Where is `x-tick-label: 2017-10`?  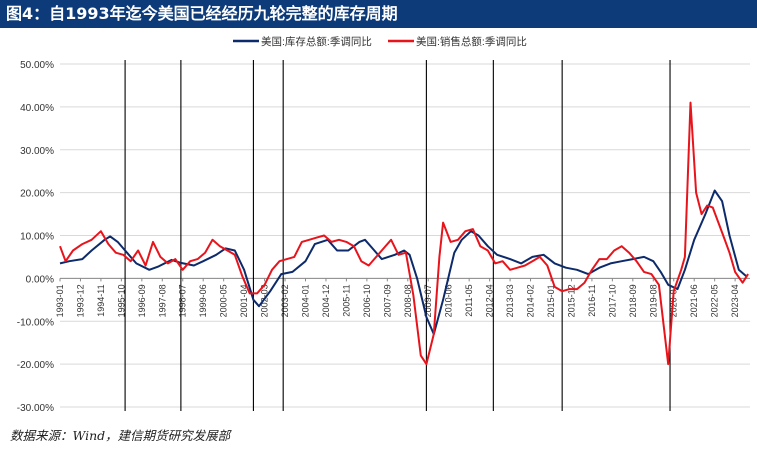
x-tick-label: 2017-10 is located at coordinates (612, 300).